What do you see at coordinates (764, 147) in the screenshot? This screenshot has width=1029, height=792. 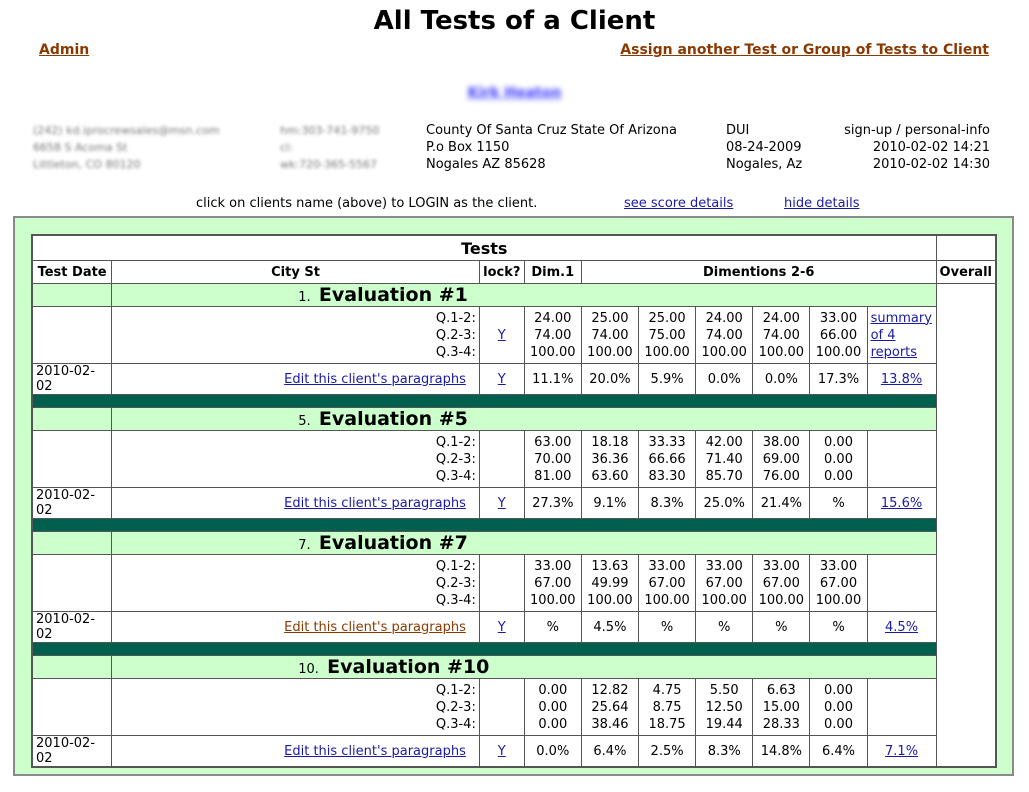 I see `case-date: 08-24-2009` at bounding box center [764, 147].